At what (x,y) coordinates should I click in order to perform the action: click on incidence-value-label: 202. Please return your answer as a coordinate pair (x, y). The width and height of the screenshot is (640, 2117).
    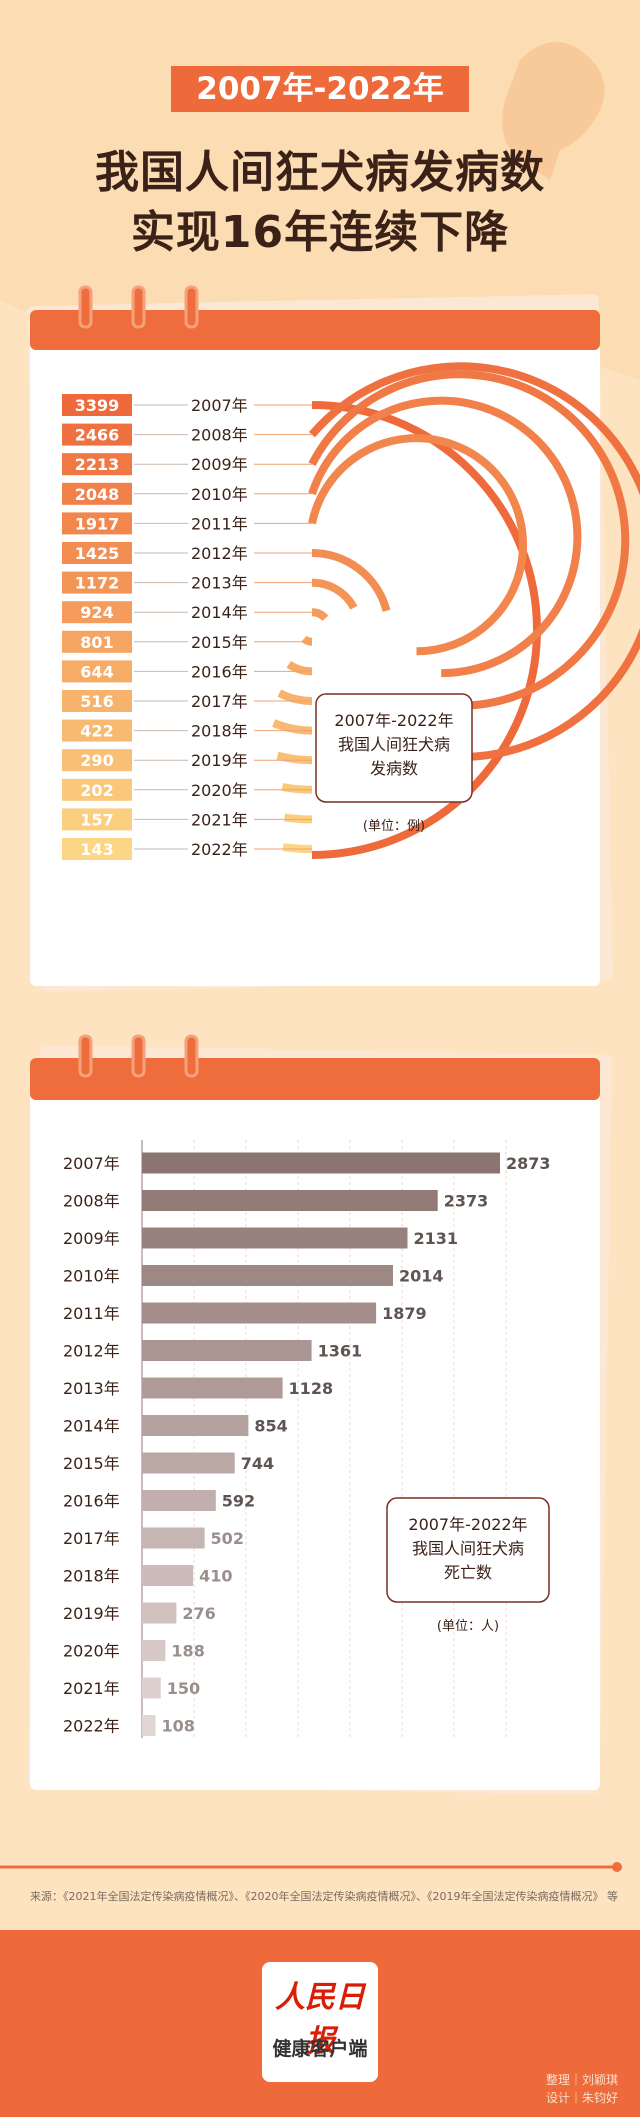
    Looking at the image, I should click on (96, 790).